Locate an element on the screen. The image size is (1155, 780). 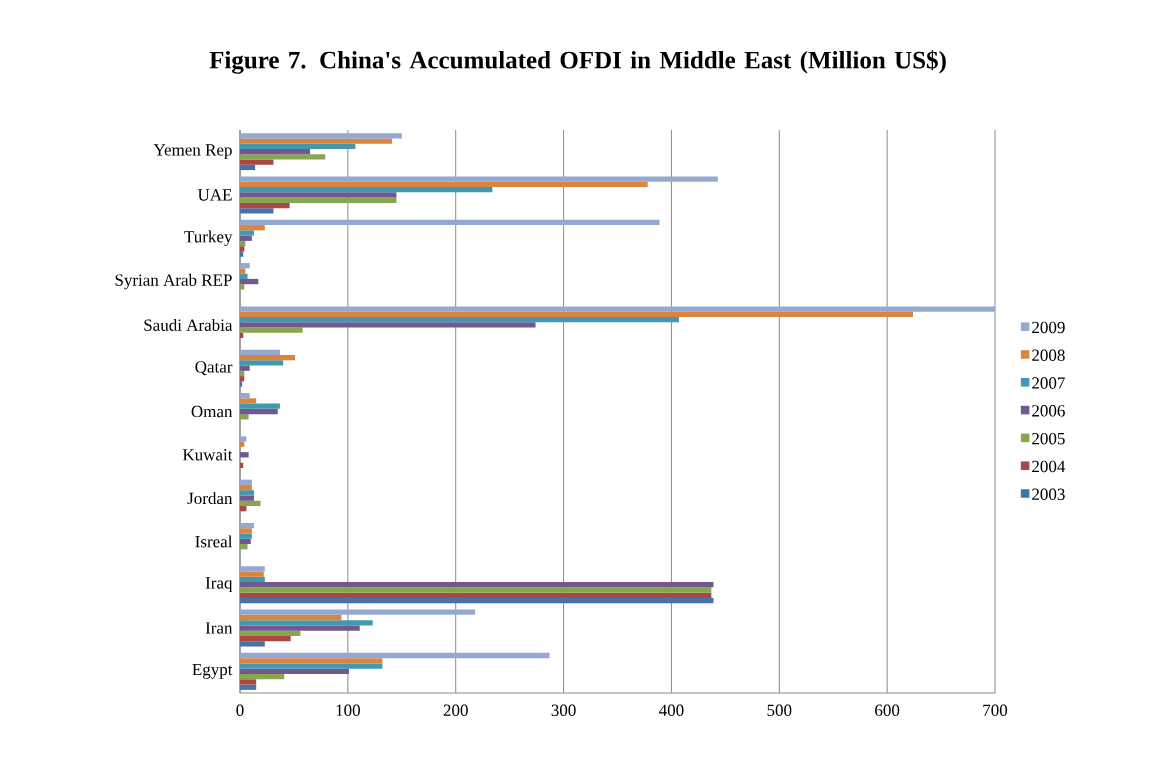
y-tick-label: Kuwait is located at coordinates (207, 455).